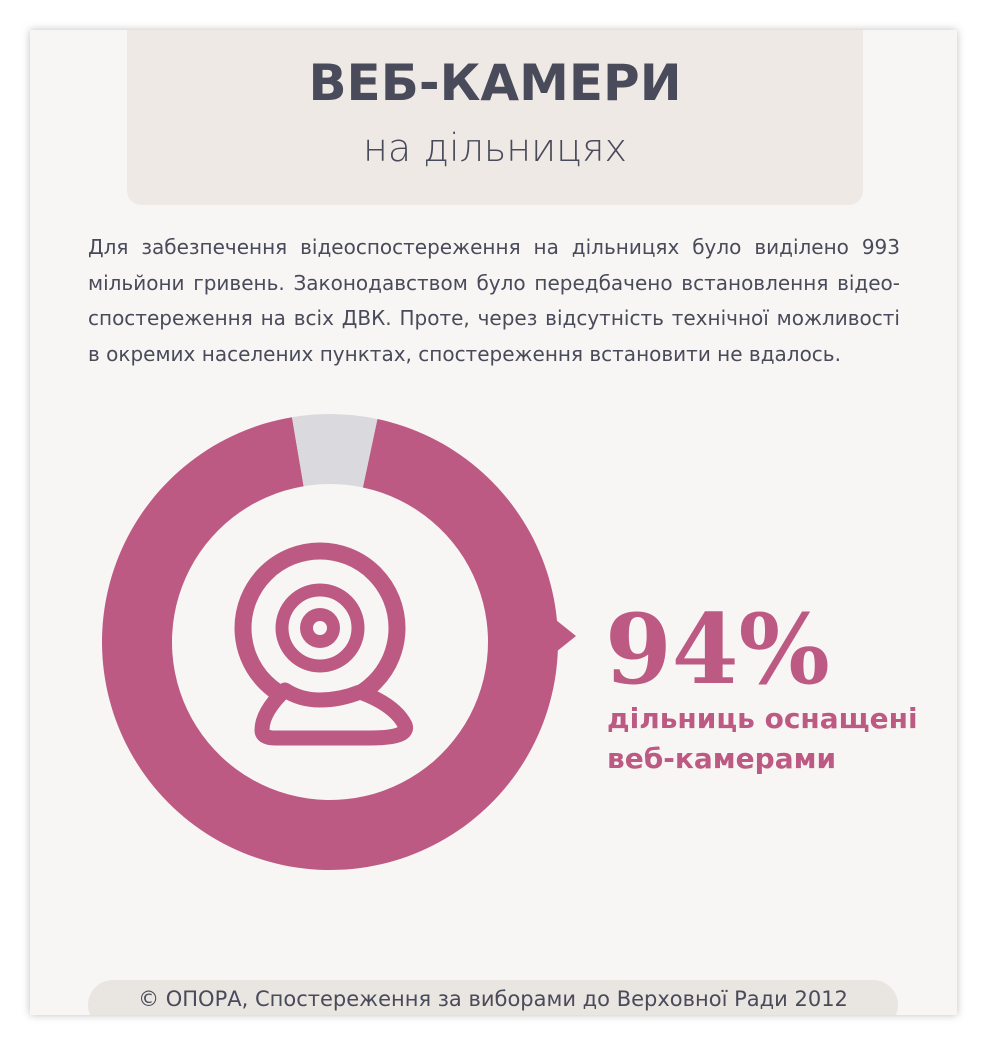 The height and width of the screenshot is (1048, 987). What do you see at coordinates (721, 758) in the screenshot?
I see `caption: веб-камерами` at bounding box center [721, 758].